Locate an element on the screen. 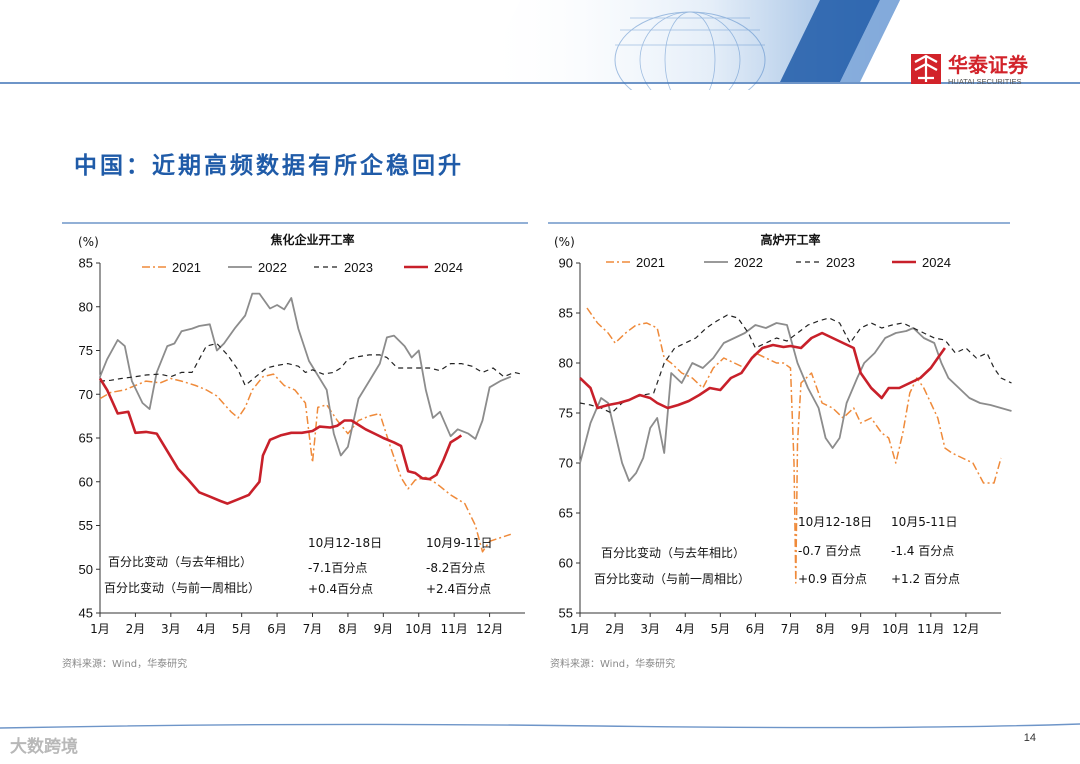  annotation-wow-2: +2.4百分点 is located at coordinates (458, 589).